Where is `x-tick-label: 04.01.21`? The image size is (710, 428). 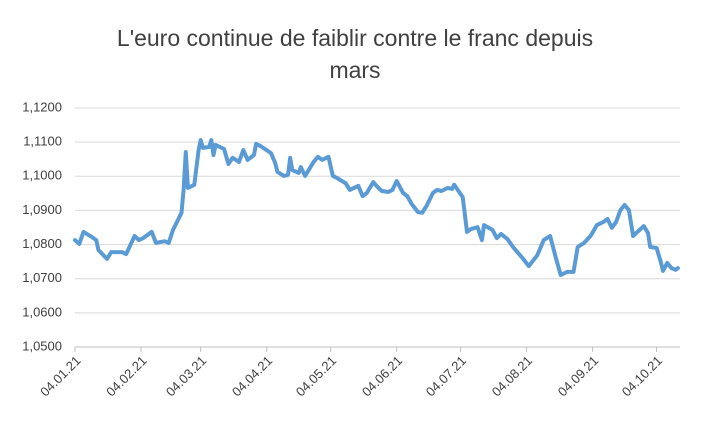
x-tick-label: 04.01.21 is located at coordinates (60, 376).